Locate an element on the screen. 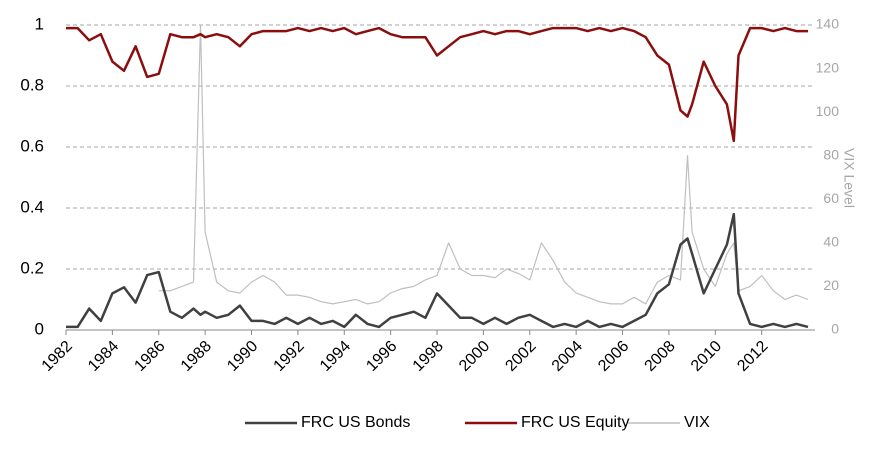 Image resolution: width=886 pixels, height=452 pixels. y2-tick-label: 80 is located at coordinates (831, 154).